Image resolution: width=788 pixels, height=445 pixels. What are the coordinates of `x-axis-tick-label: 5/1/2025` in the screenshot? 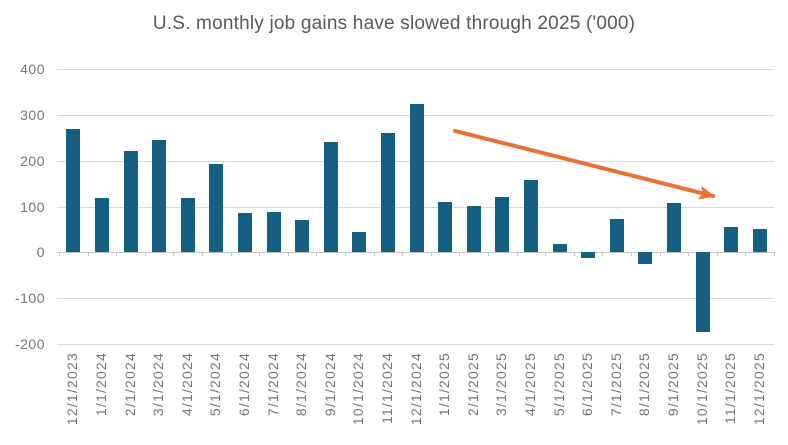 It's located at (558, 384).